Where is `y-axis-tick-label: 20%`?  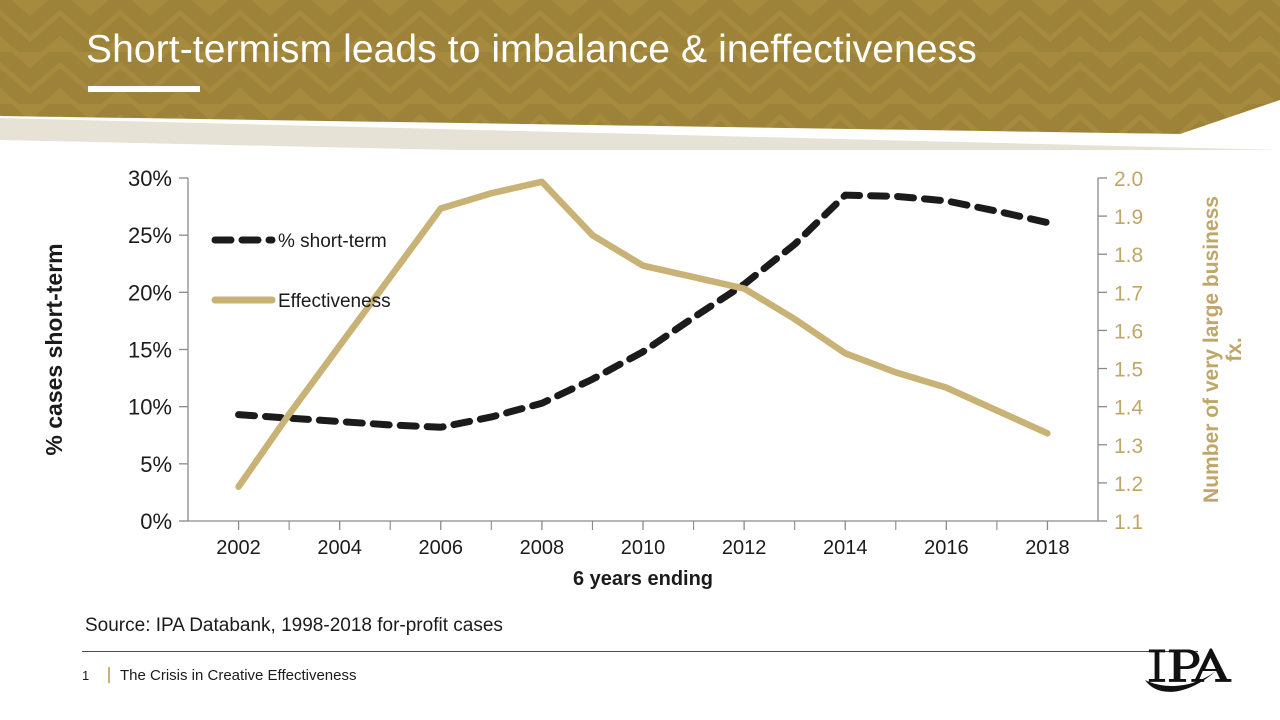 y-axis-tick-label: 20% is located at coordinates (150, 292).